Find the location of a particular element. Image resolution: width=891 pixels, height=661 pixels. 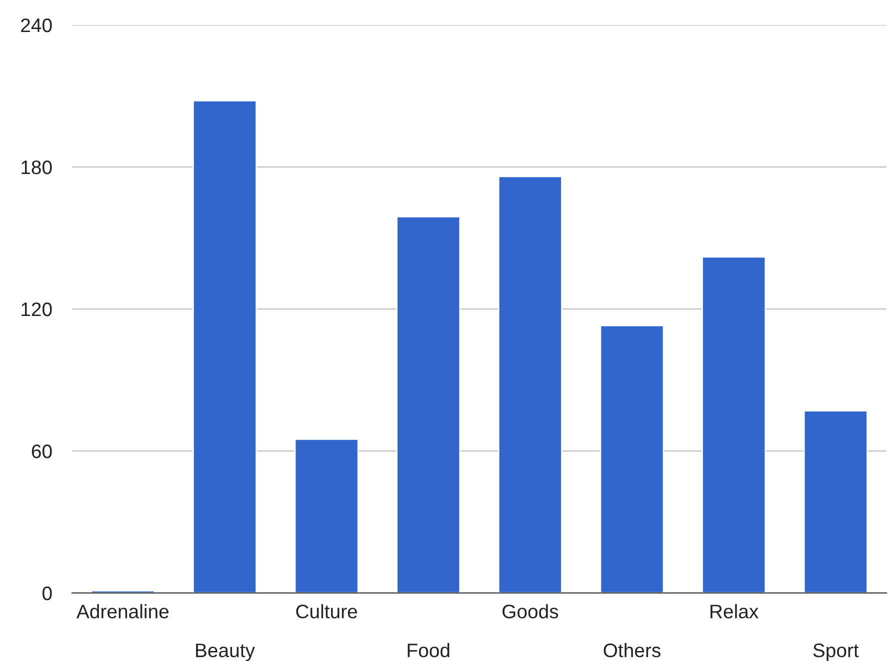

x-tick-label: Culture is located at coordinates (327, 611).